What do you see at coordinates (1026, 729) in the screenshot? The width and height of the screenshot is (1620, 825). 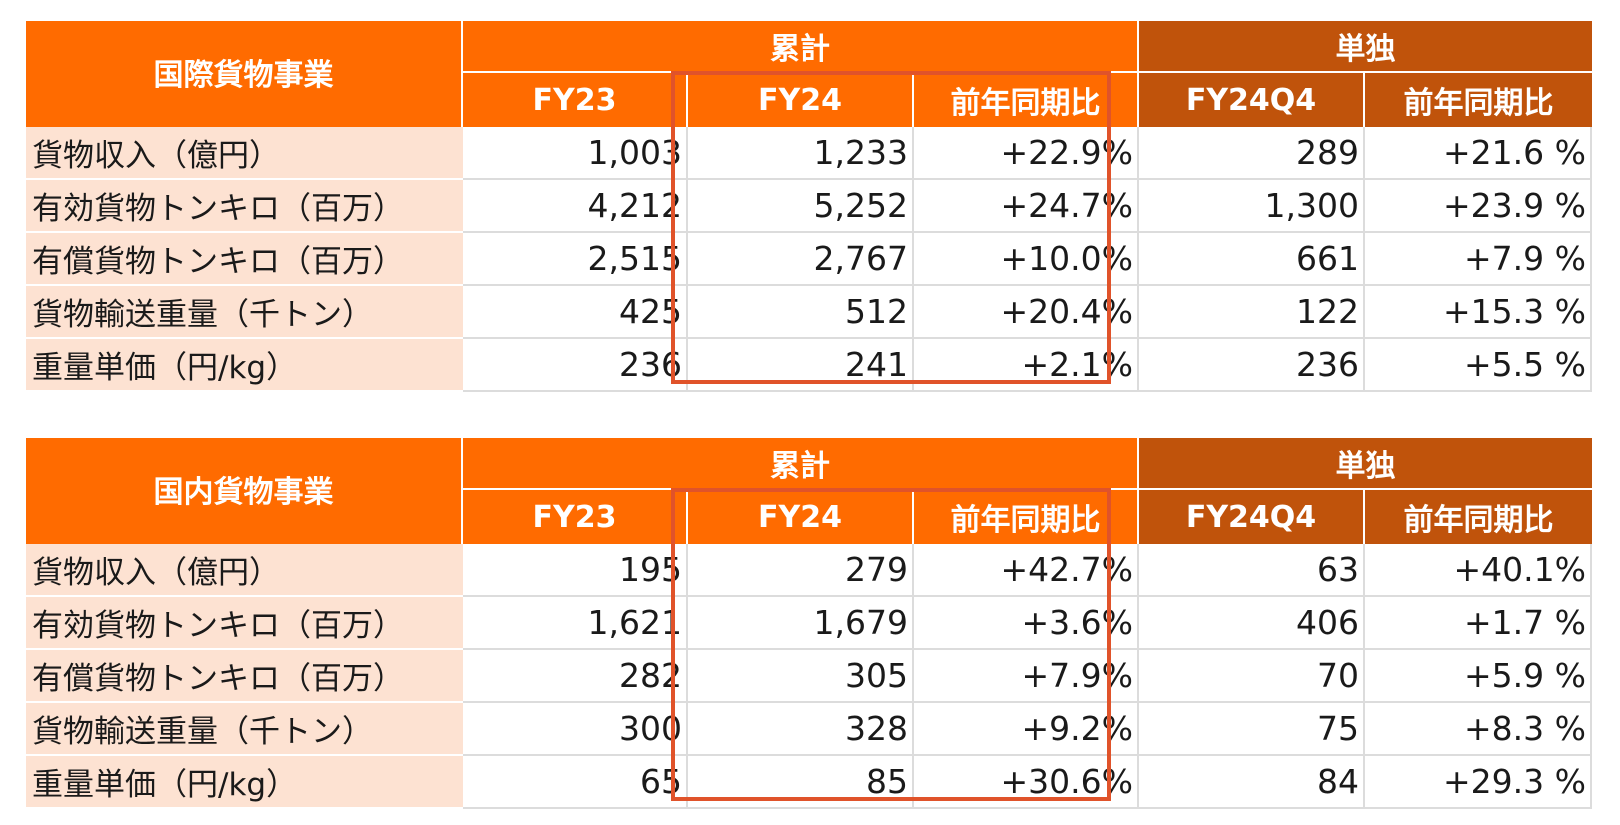 I see `table-cell: +9.2%` at bounding box center [1026, 729].